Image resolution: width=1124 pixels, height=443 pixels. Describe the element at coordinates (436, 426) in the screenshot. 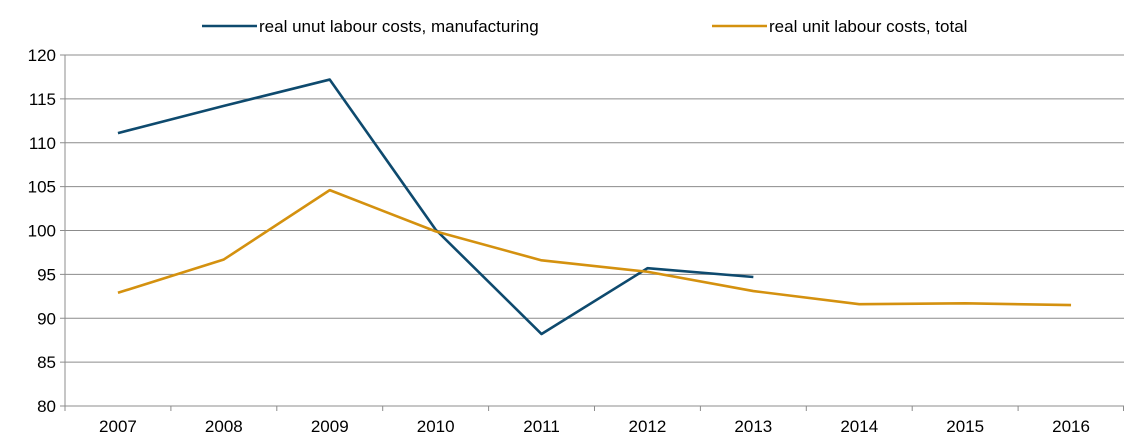

I see `x-tick-label: 2010` at that location.